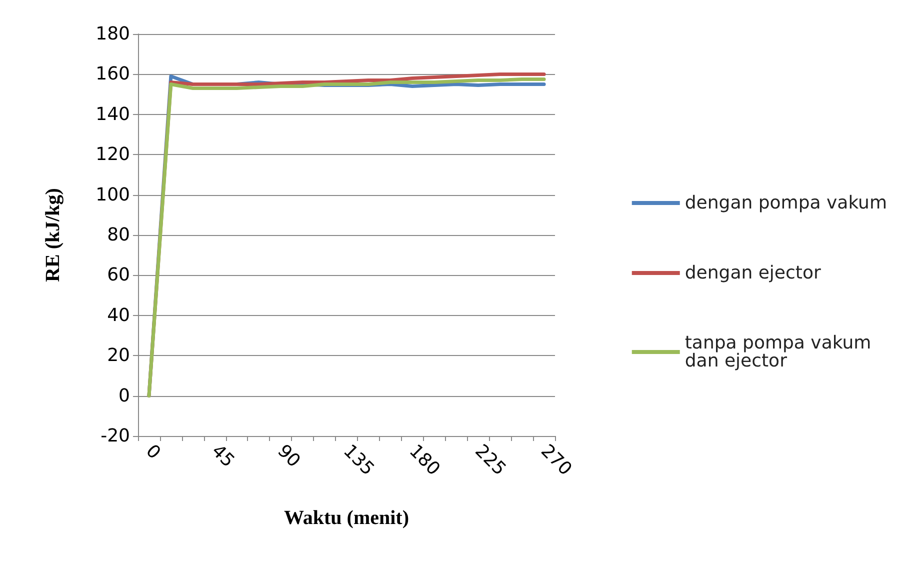  I want to click on legend-label: dengan pompa vakum, so click(785, 203).